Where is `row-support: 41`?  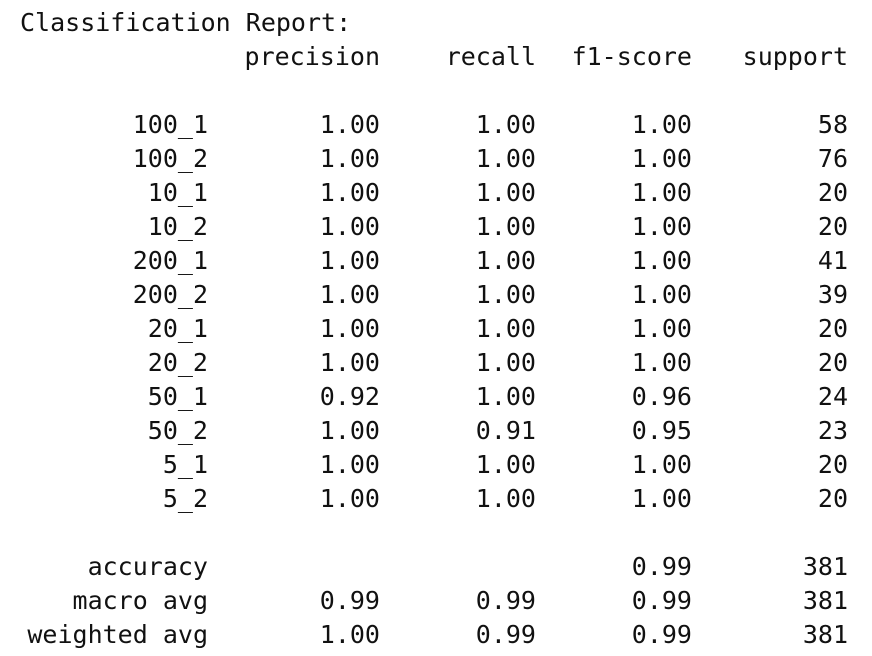
row-support: 41 is located at coordinates (832, 260).